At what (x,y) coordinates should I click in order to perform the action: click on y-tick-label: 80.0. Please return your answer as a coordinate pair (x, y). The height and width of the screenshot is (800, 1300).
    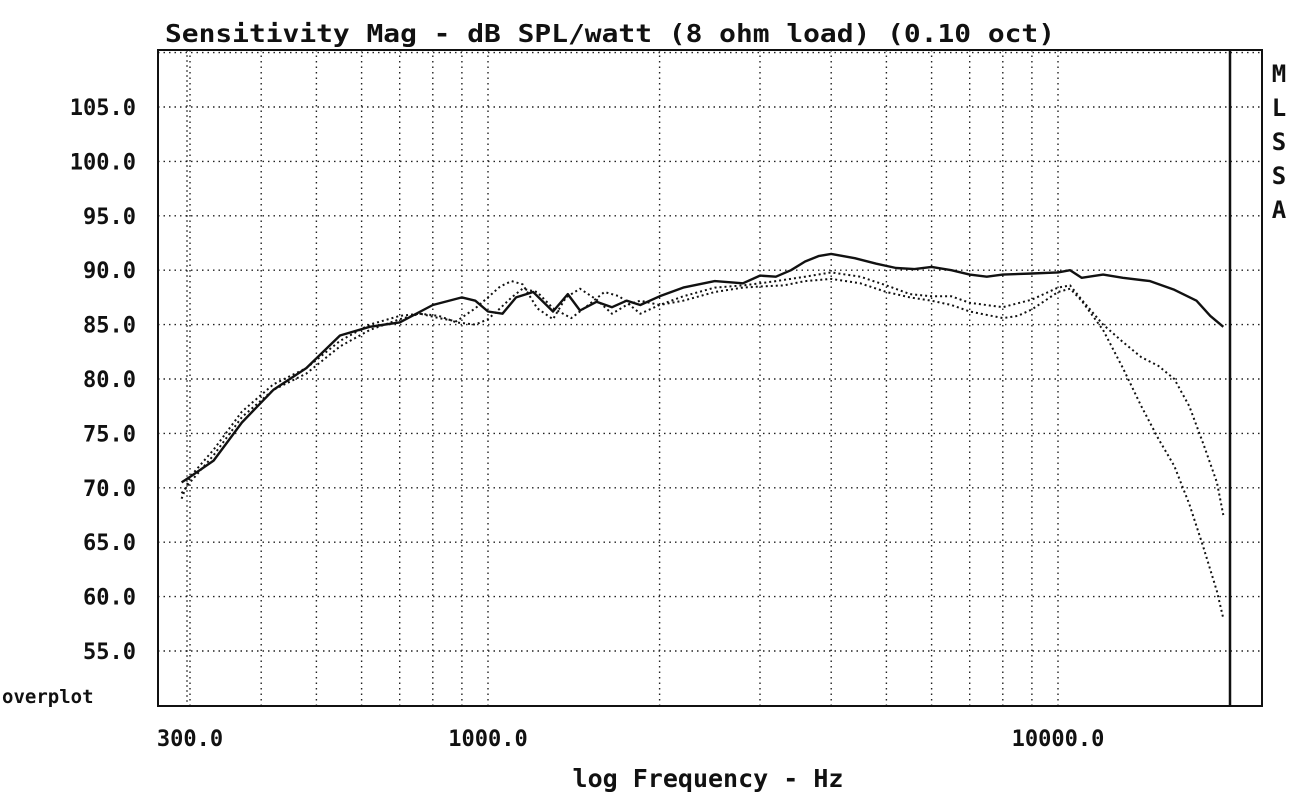
    Looking at the image, I should click on (109, 380).